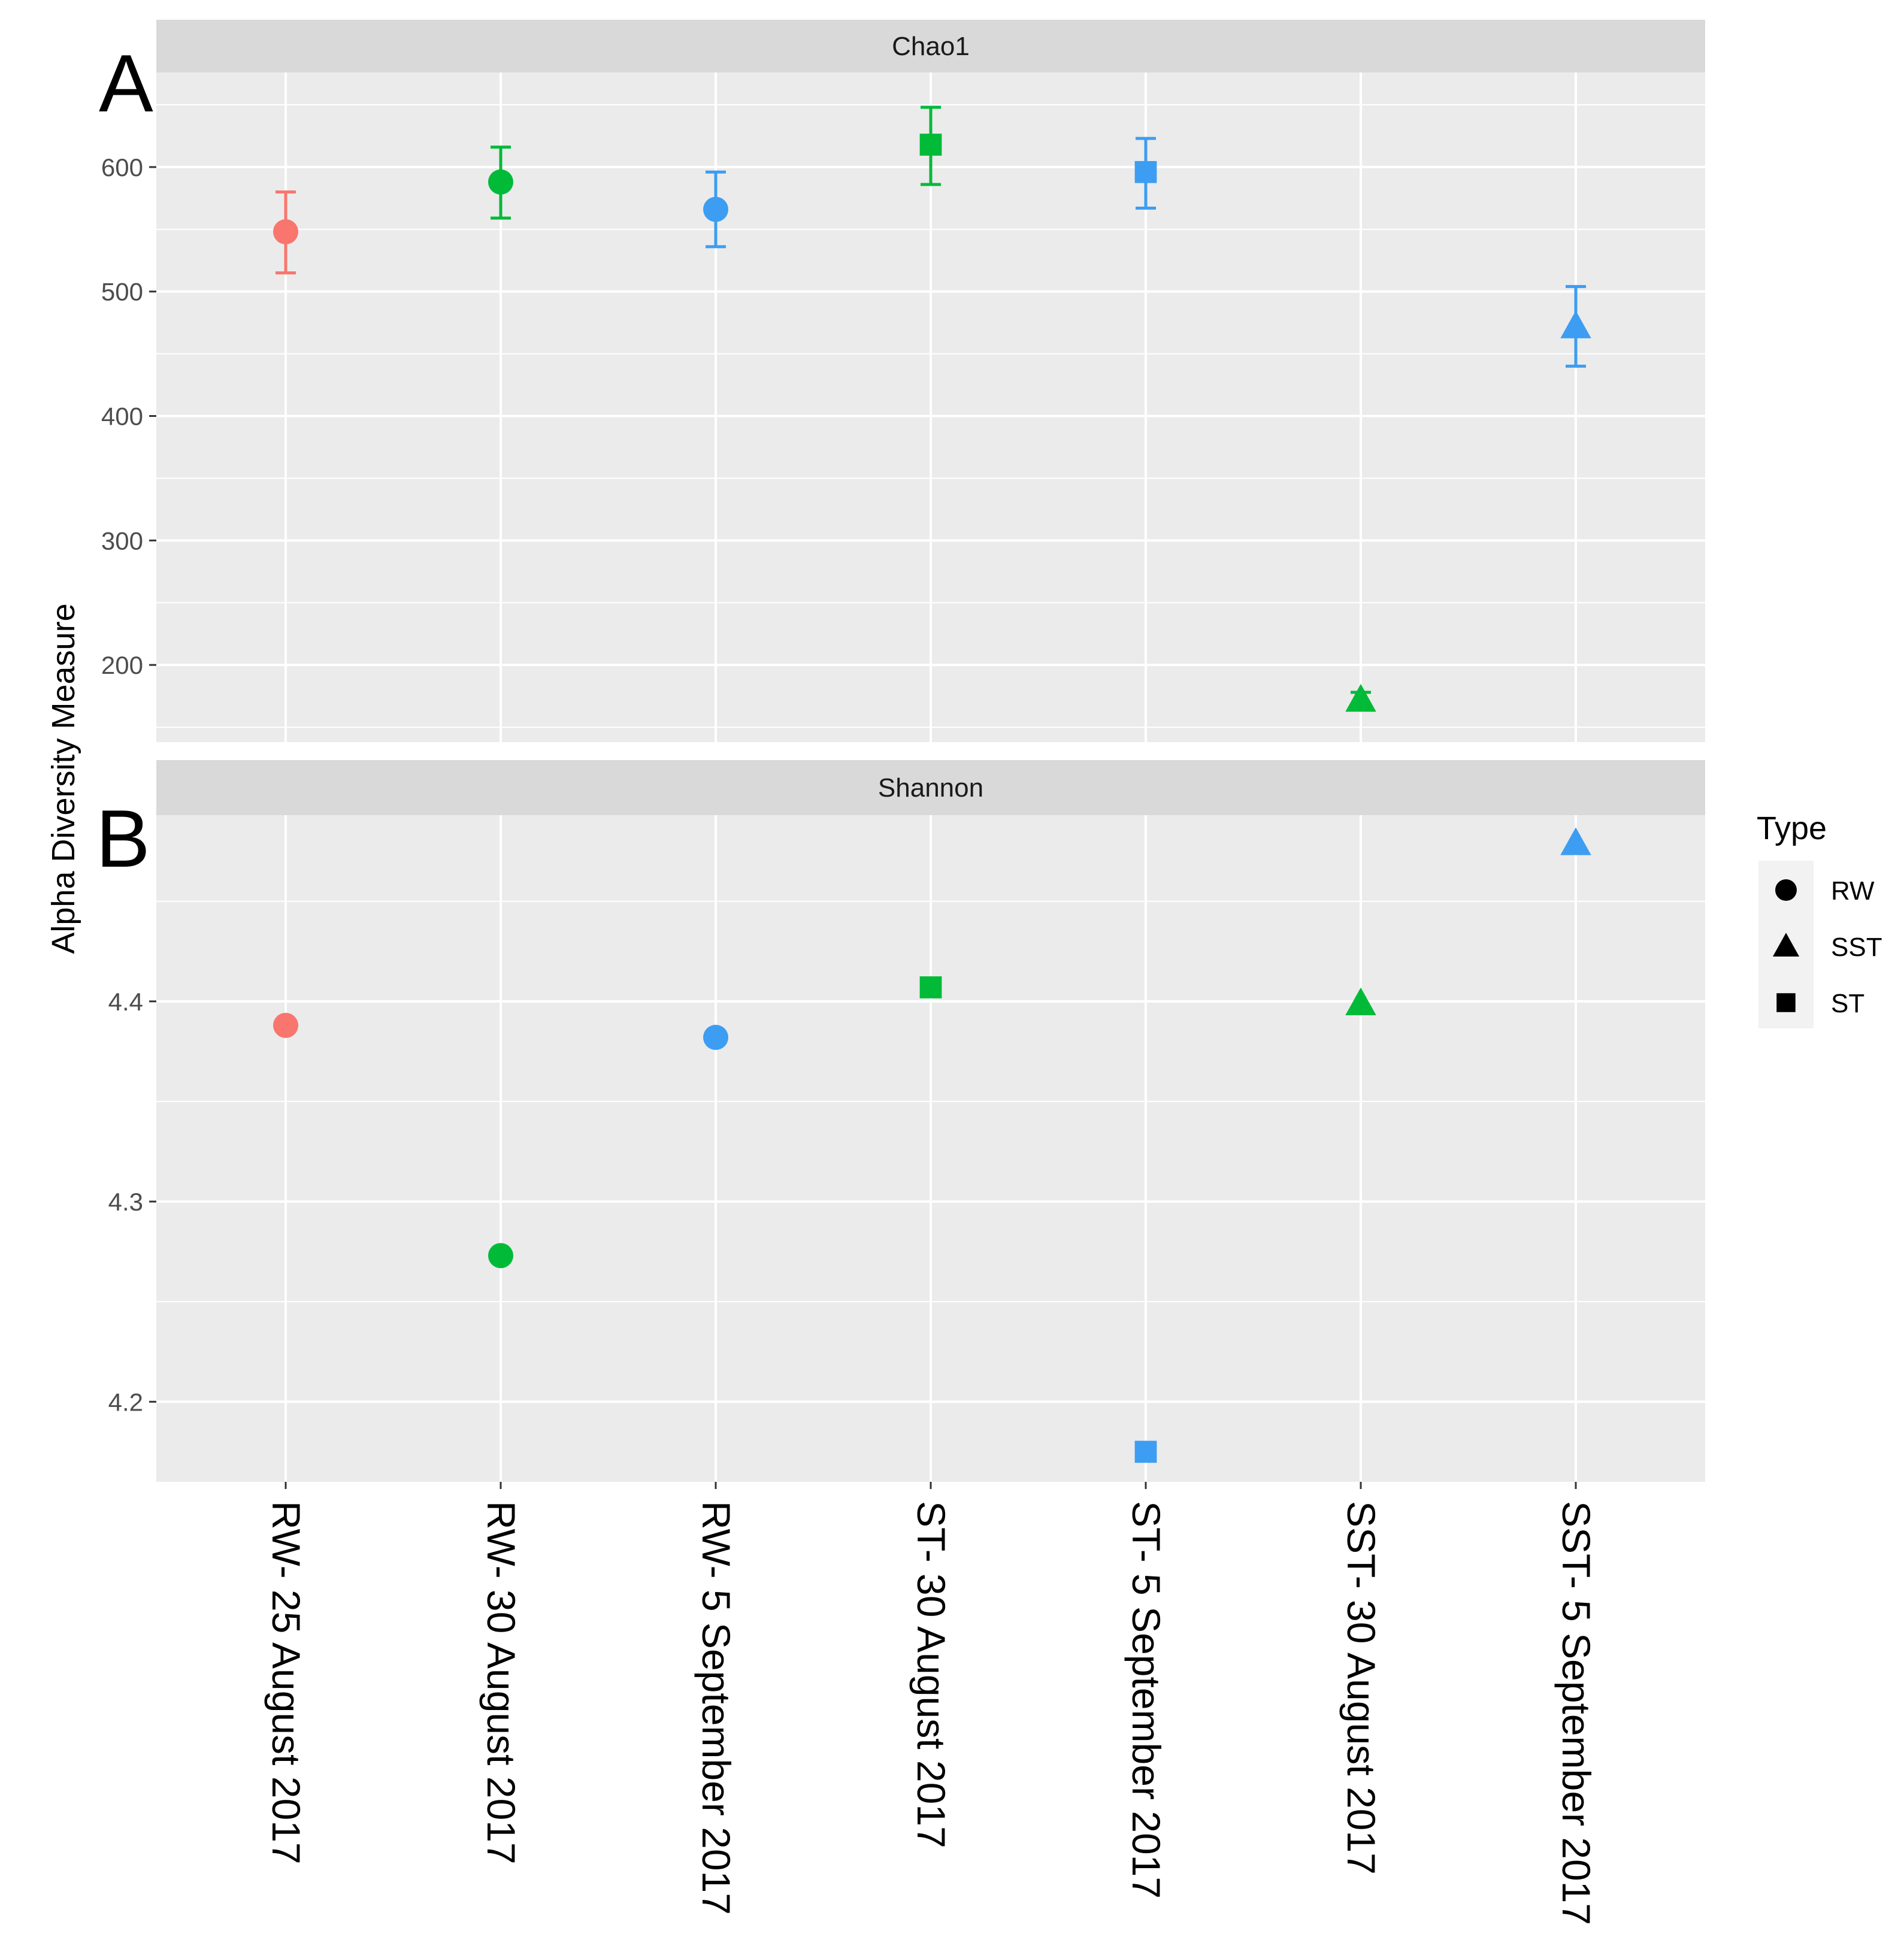 The image size is (1904, 1952). I want to click on x-category-label: ST- 5 September 2017, so click(1146, 1700).